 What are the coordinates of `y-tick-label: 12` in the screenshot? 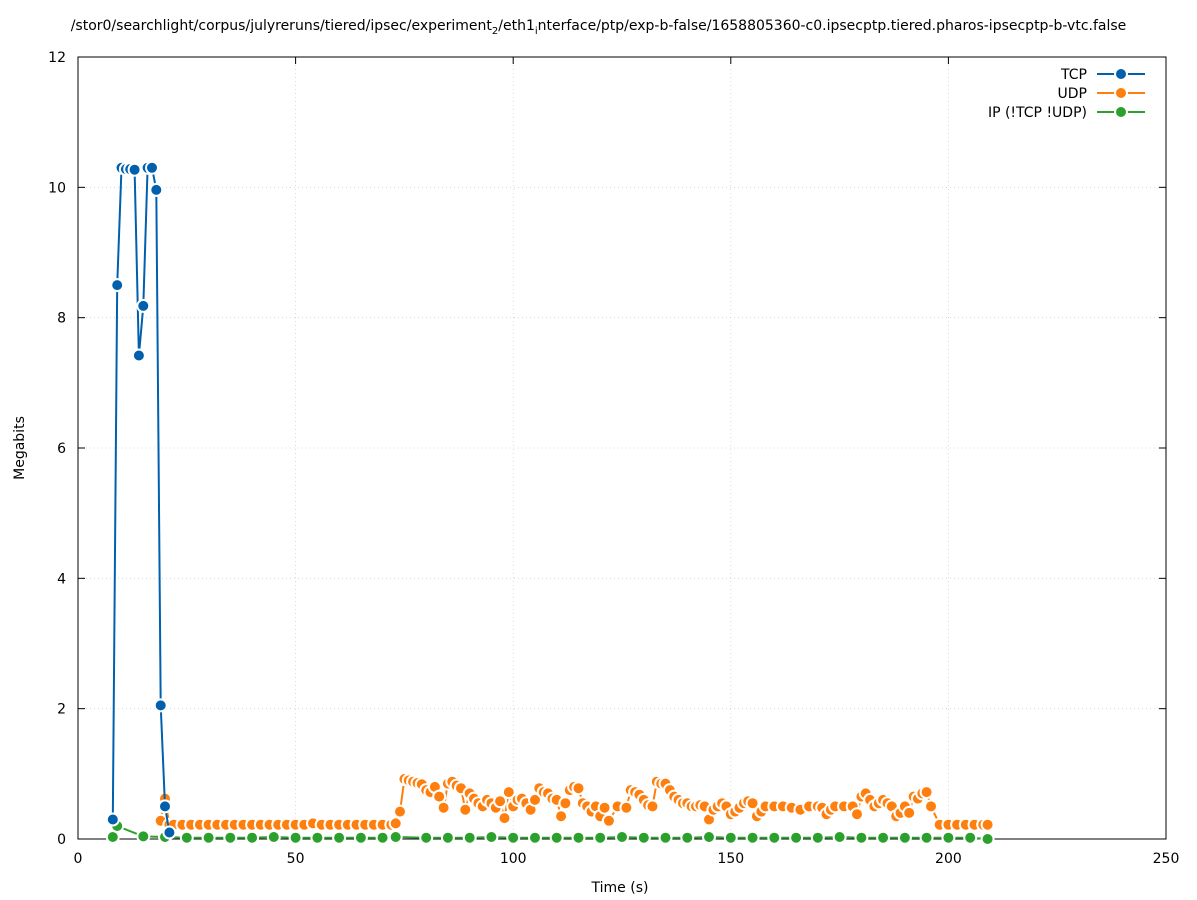 It's located at (57, 58).